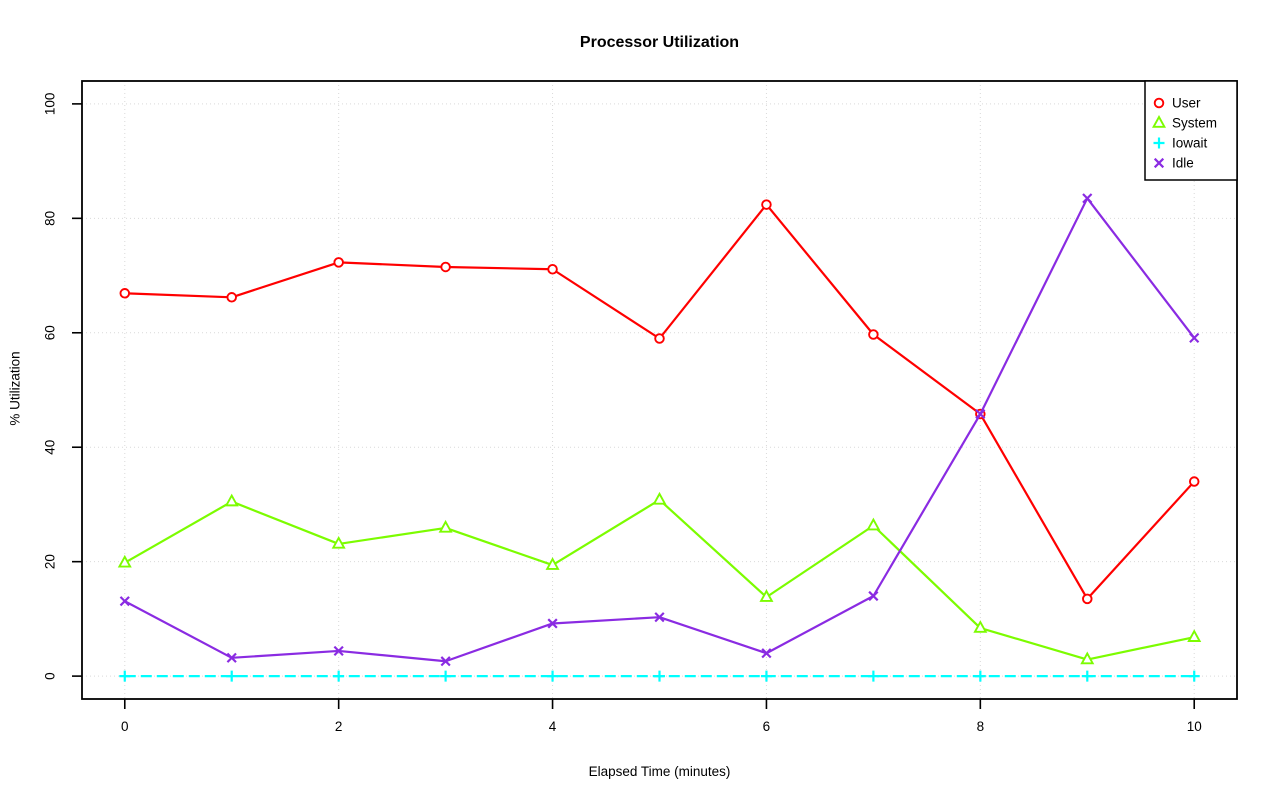 Image resolution: width=1280 pixels, height=801 pixels. What do you see at coordinates (50, 218) in the screenshot?
I see `y-tick-label: 80` at bounding box center [50, 218].